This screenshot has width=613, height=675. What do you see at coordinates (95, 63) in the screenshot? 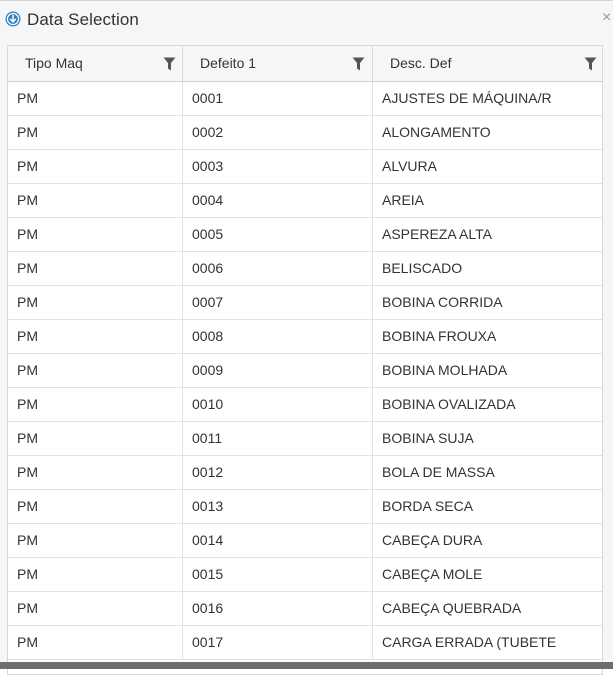
I see `column-header-tipo-maq: Tipo Maq` at bounding box center [95, 63].